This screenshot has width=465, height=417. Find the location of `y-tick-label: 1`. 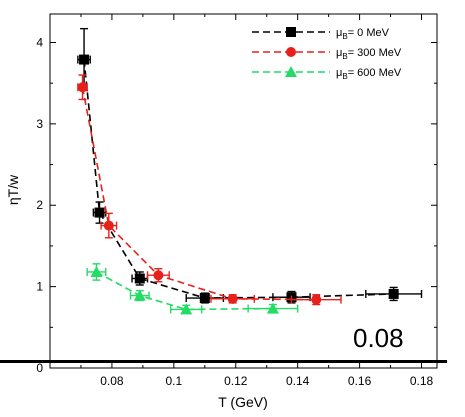

y-tick-label: 1 is located at coordinates (39, 287).